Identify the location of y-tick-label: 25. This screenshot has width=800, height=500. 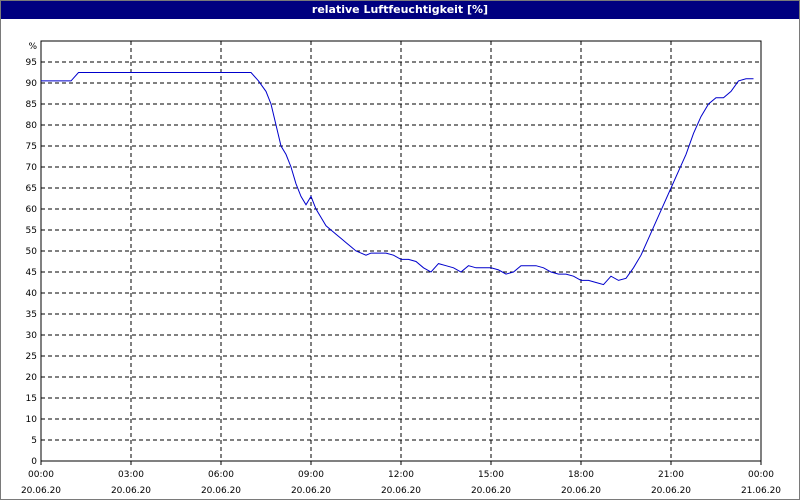
(31, 357).